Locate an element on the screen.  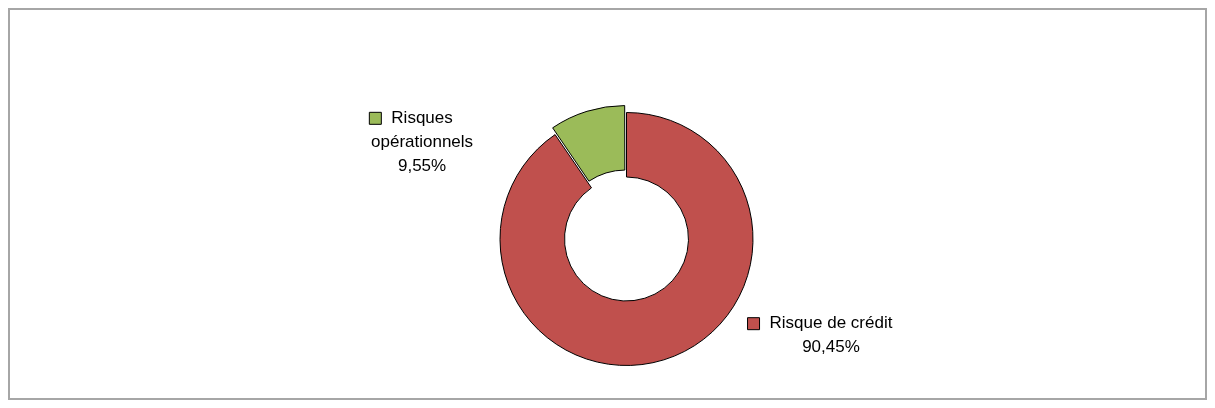
legend-label: Risque de crédit is located at coordinates (831, 323).